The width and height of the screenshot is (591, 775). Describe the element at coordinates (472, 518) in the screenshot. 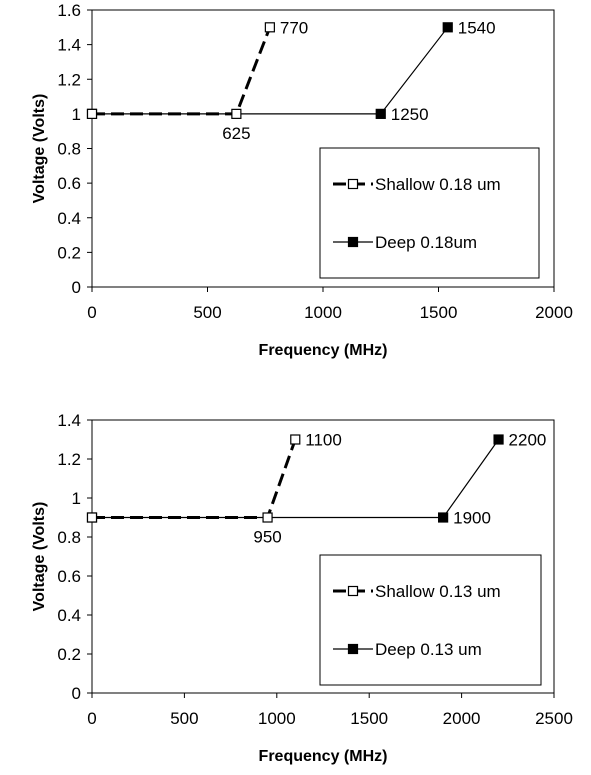

I see `data-label: 1900` at that location.